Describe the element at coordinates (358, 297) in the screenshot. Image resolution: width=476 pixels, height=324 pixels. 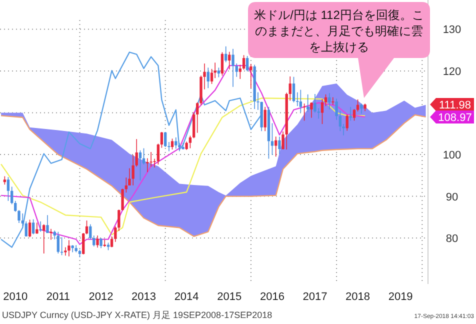
I see `x-tick-label: 2018` at that location.